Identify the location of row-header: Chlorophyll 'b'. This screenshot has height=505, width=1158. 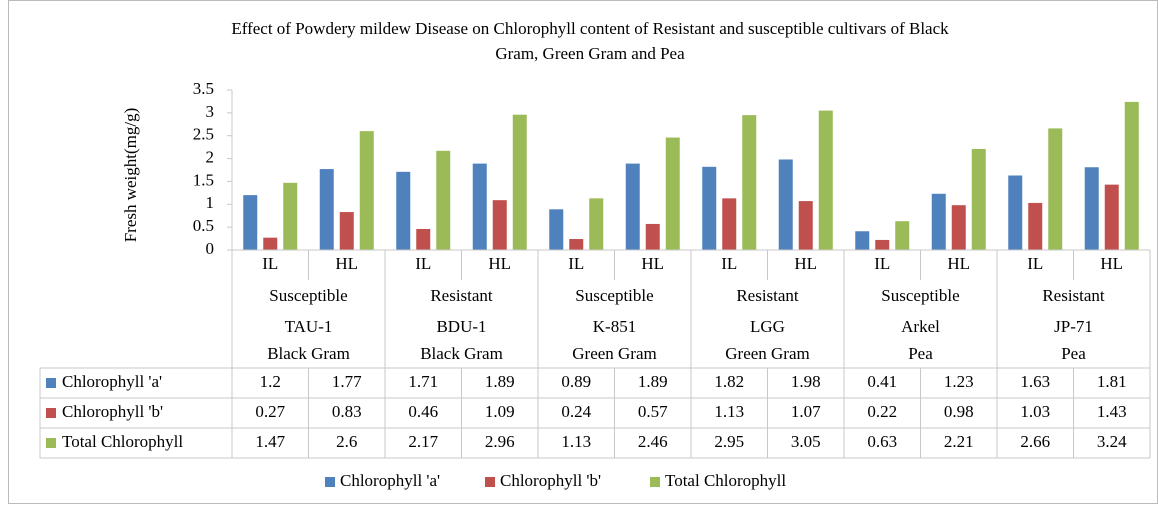
(112, 411).